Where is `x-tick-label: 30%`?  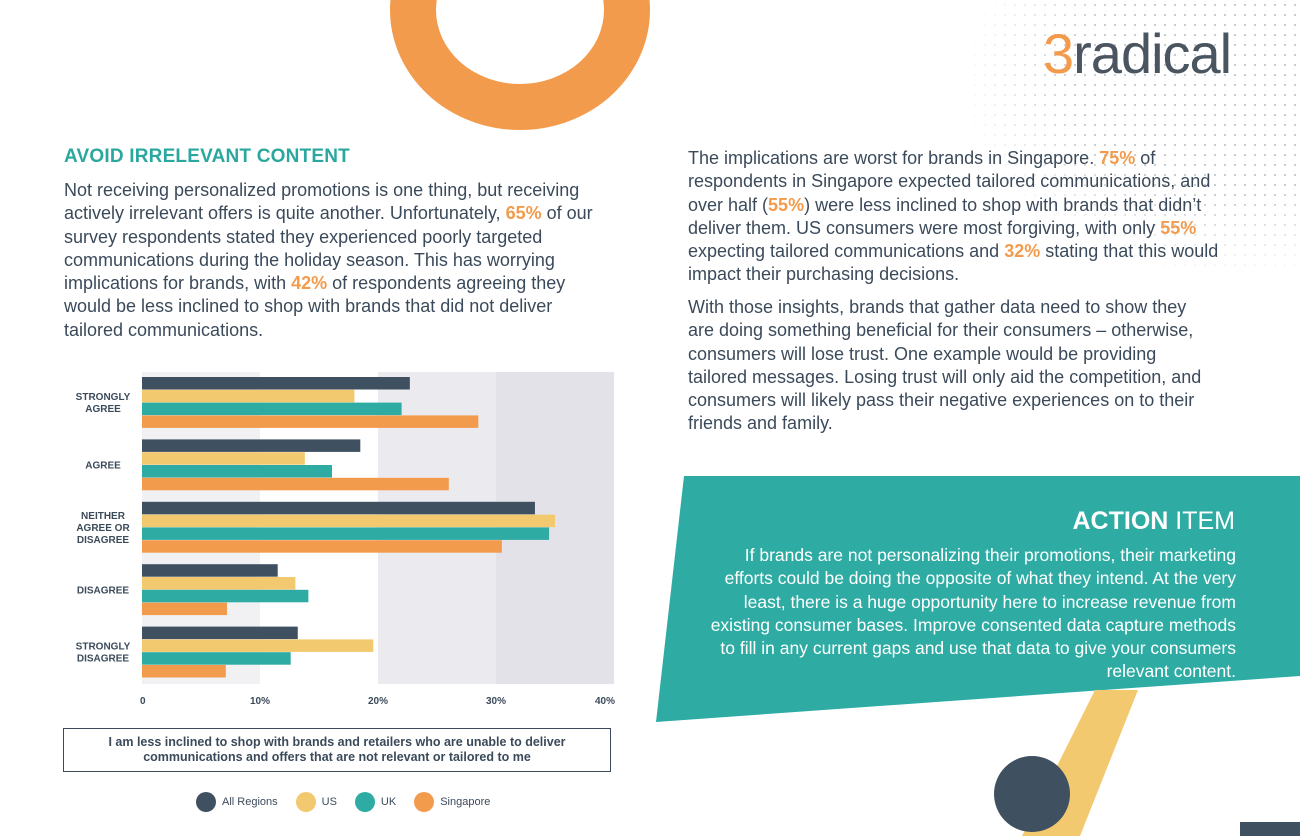 x-tick-label: 30% is located at coordinates (496, 701).